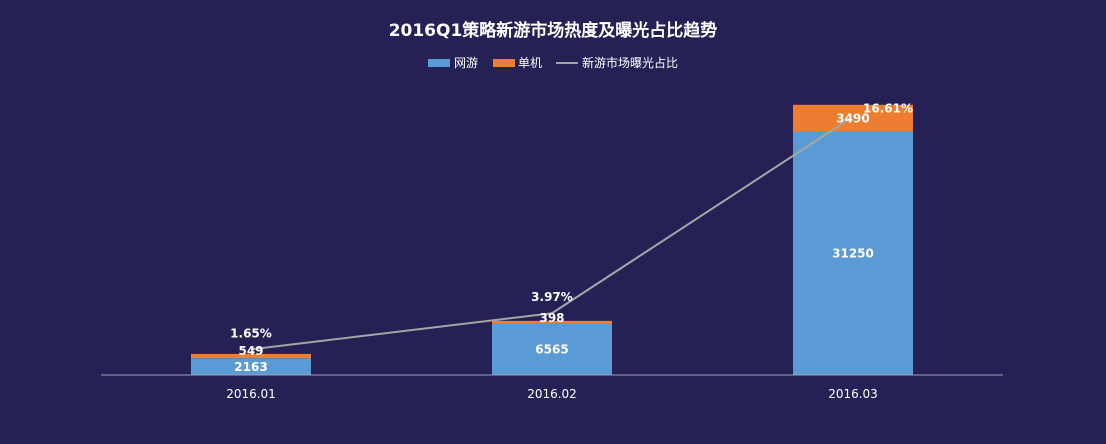 The width and height of the screenshot is (1106, 444). I want to click on data-label-danji: 398, so click(551, 318).